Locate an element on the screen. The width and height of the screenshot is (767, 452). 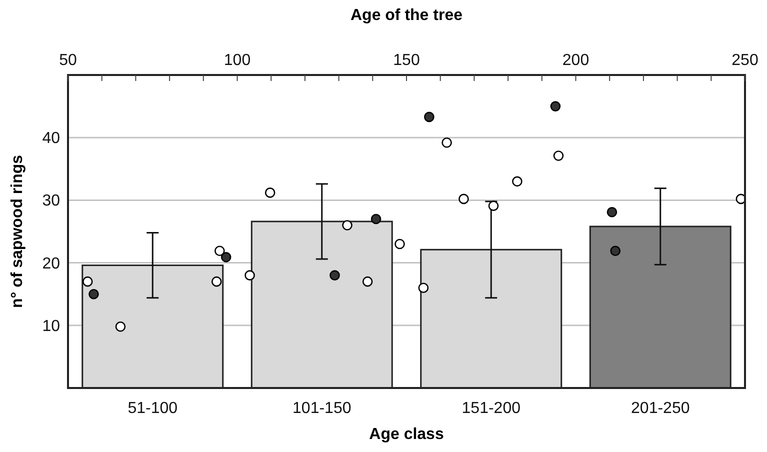
x-tick-label: 101-150 is located at coordinates (322, 408).